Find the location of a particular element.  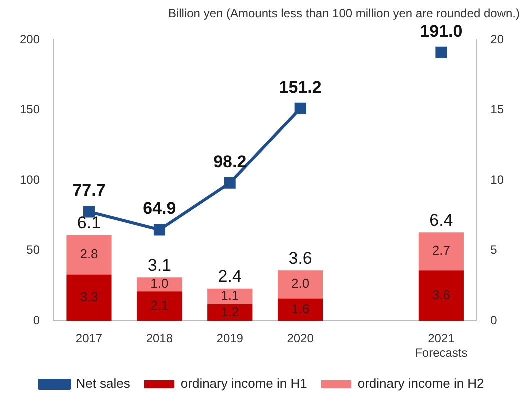

data-label: 2.0 is located at coordinates (301, 284).